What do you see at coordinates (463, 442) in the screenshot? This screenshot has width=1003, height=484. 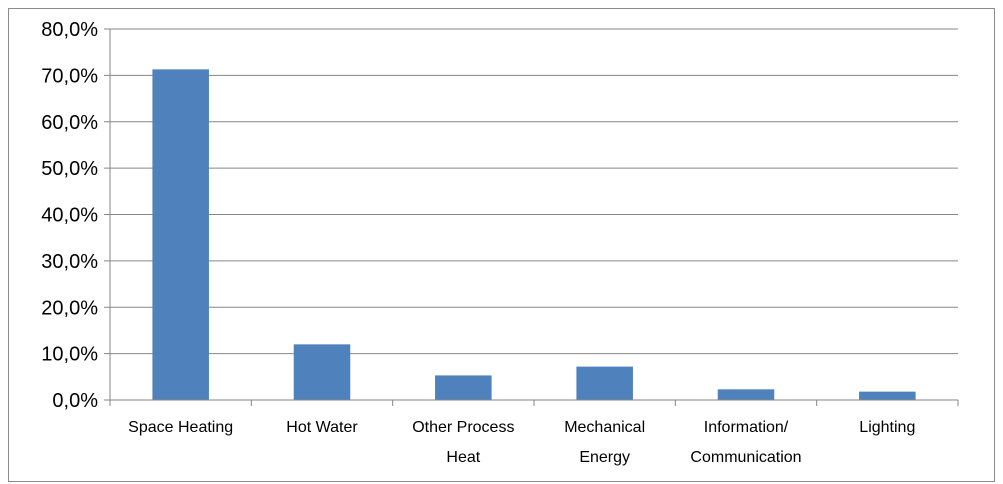 I see `x-tick-label: Other Process Heat` at bounding box center [463, 442].